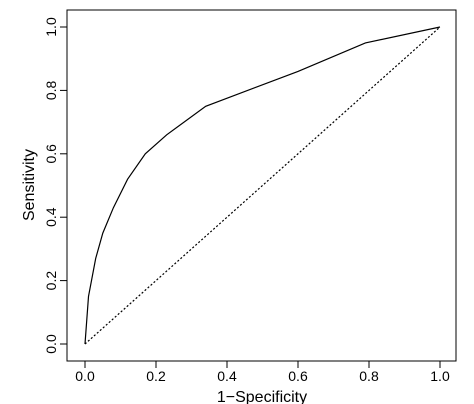 This screenshot has height=404, width=474. What do you see at coordinates (51, 344) in the screenshot?
I see `y-tick-label: 0.0` at bounding box center [51, 344].